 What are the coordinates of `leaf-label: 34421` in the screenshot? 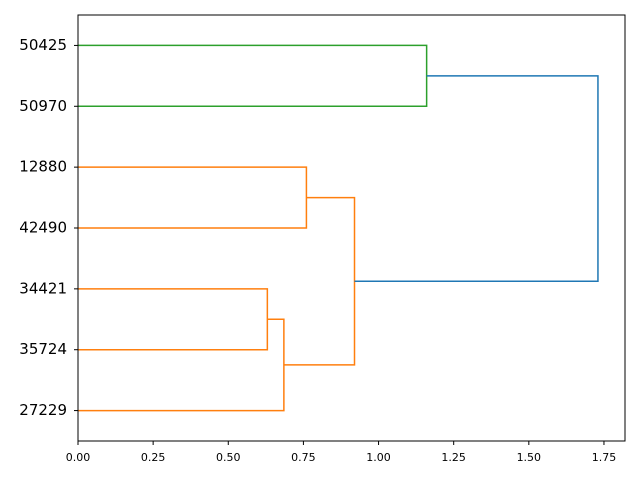 It's located at (43, 288).